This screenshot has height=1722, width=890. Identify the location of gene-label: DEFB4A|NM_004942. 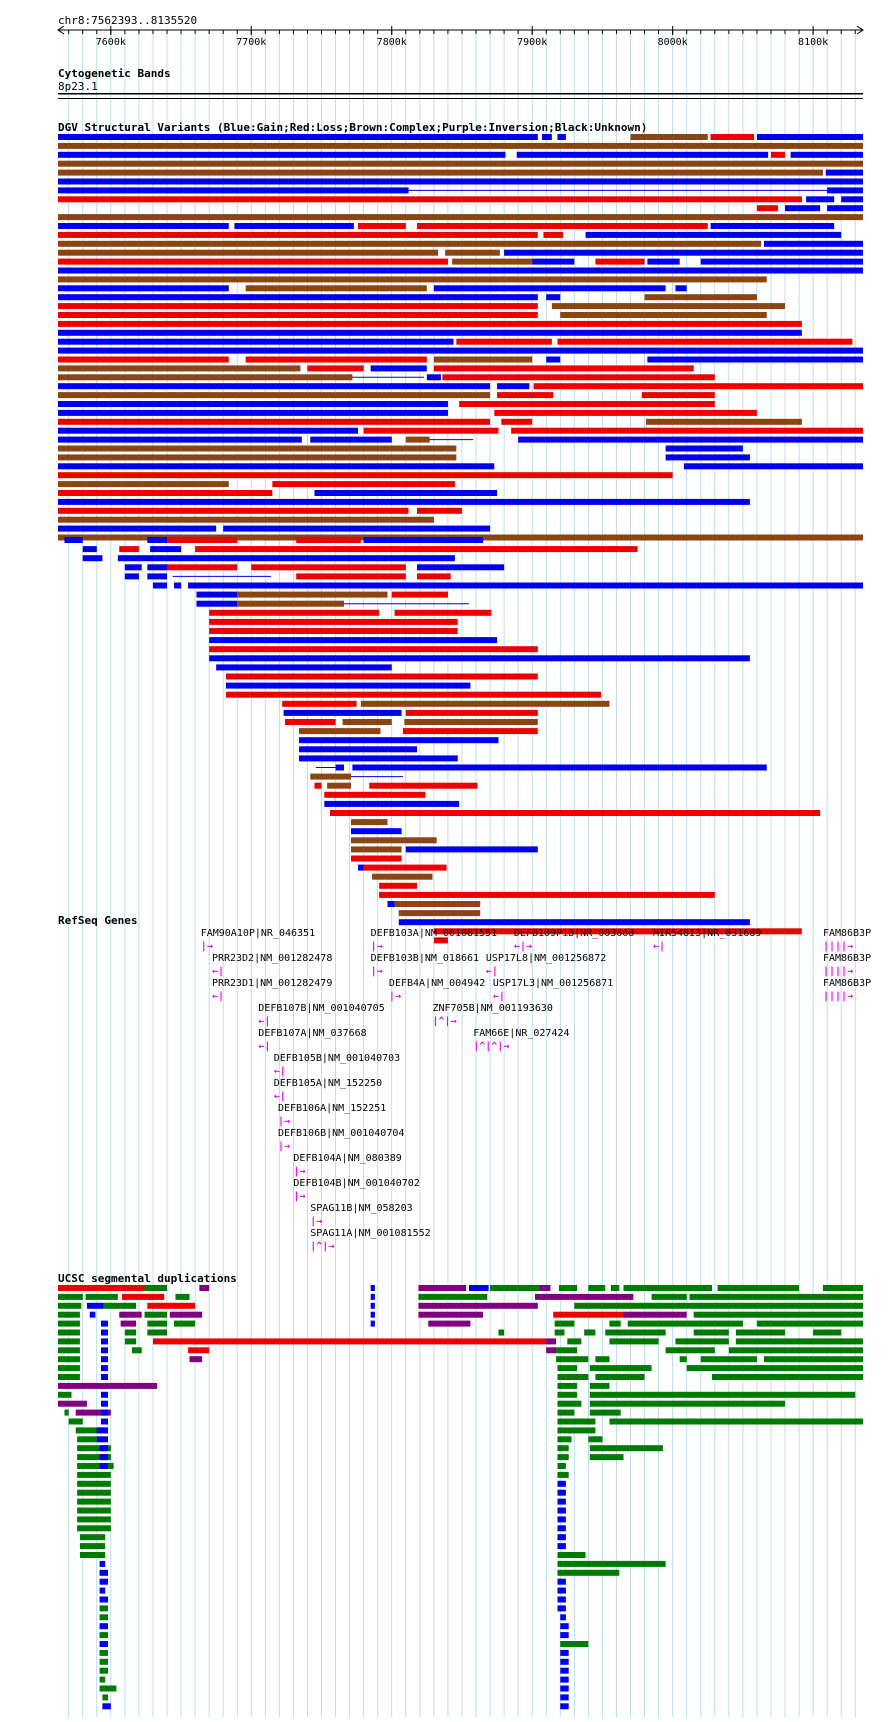
(437, 983).